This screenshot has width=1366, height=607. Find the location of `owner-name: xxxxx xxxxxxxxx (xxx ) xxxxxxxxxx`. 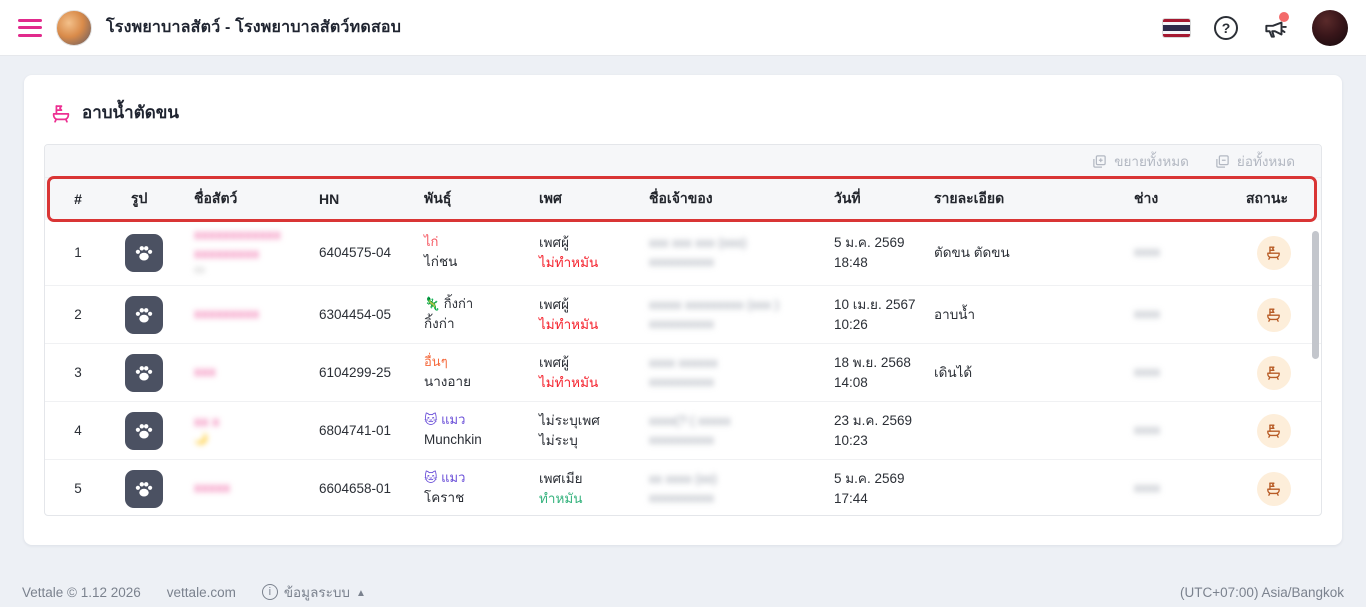

owner-name: xxxxx xxxxxxxxx (xxx ) xxxxxxxxxx is located at coordinates (714, 313).